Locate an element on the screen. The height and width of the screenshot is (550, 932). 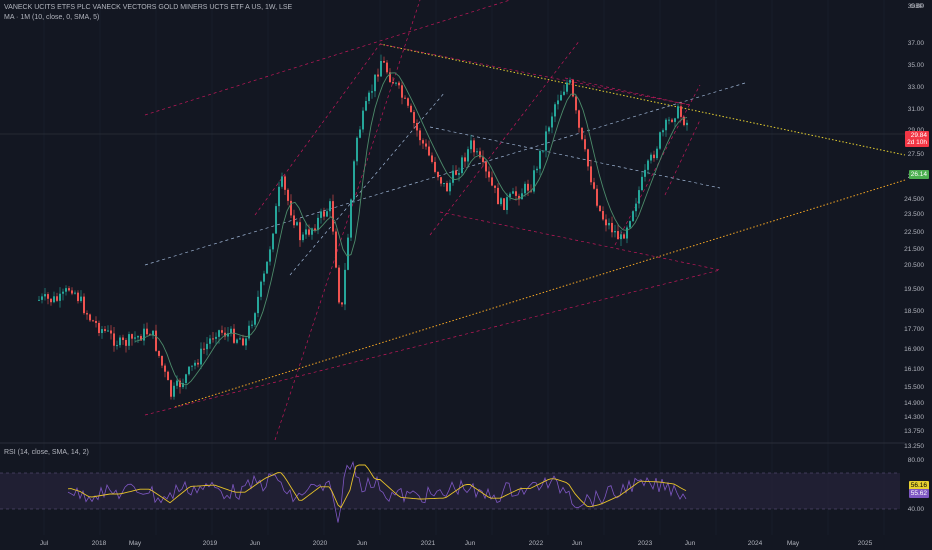
channel-red-mid-low is located at coordinates (580, 241).